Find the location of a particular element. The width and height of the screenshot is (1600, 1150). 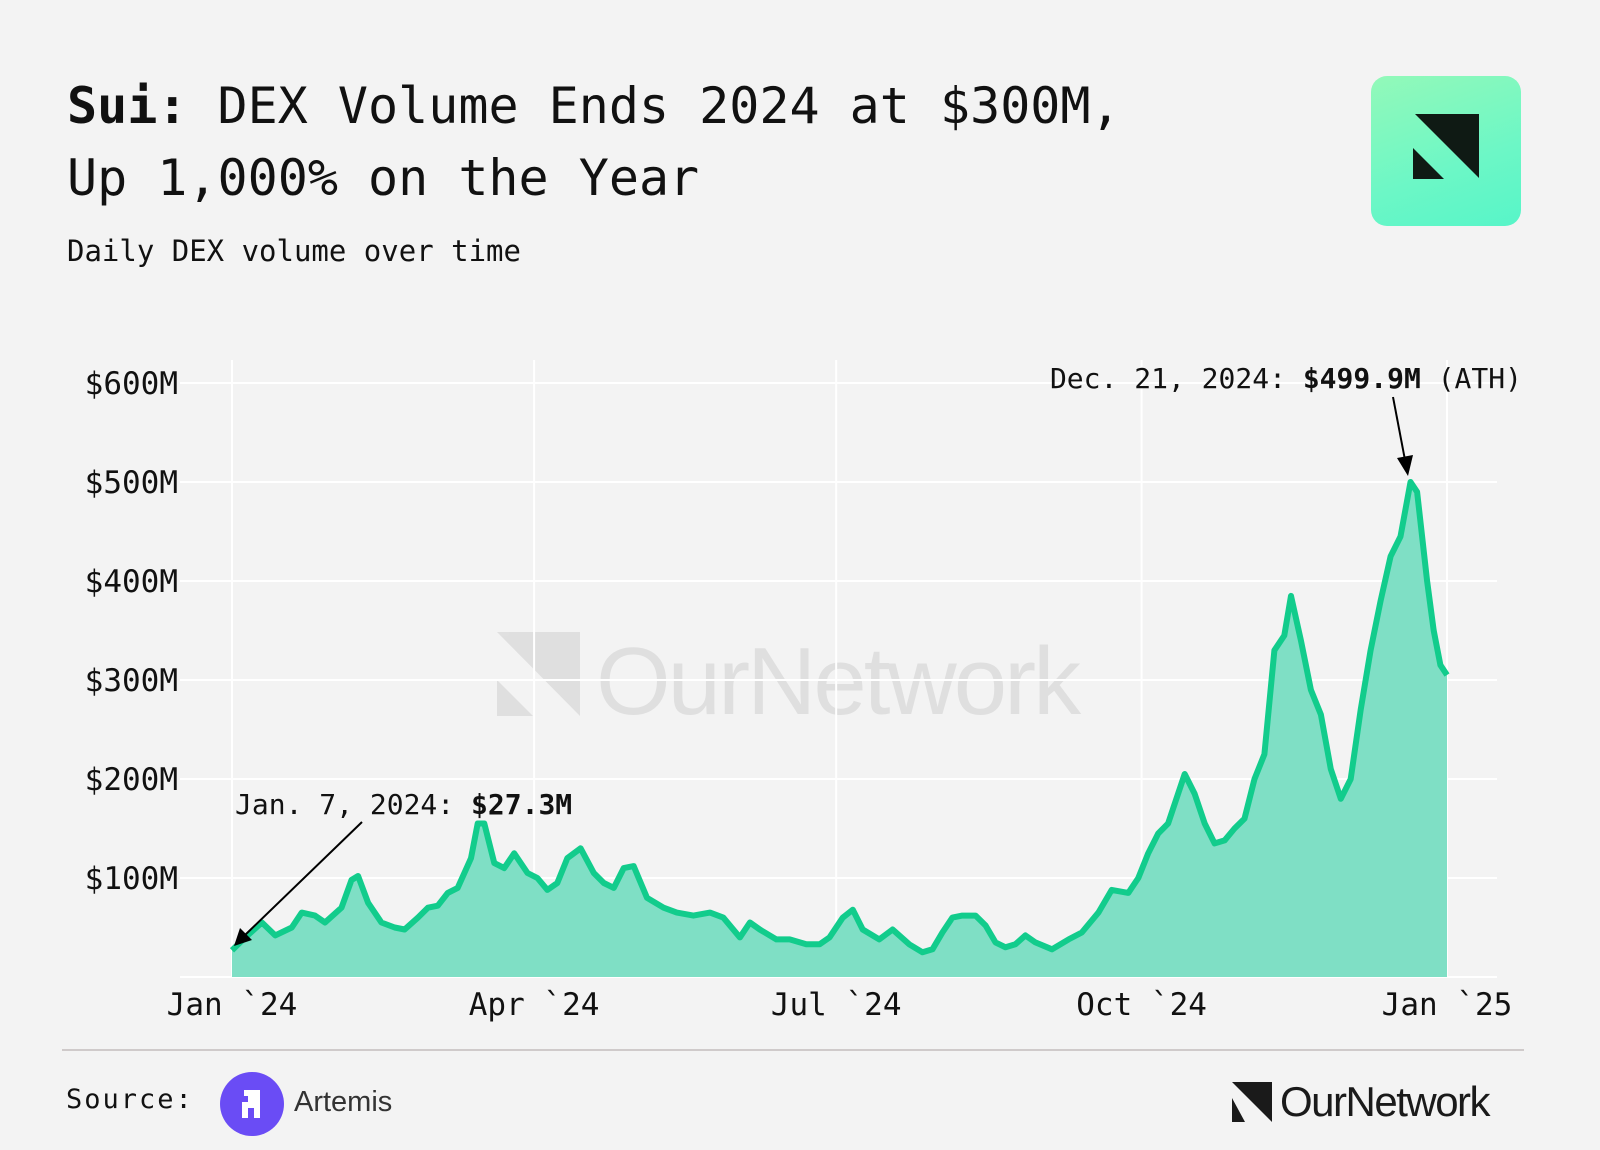

artemis-logo-icon is located at coordinates (252, 1104).